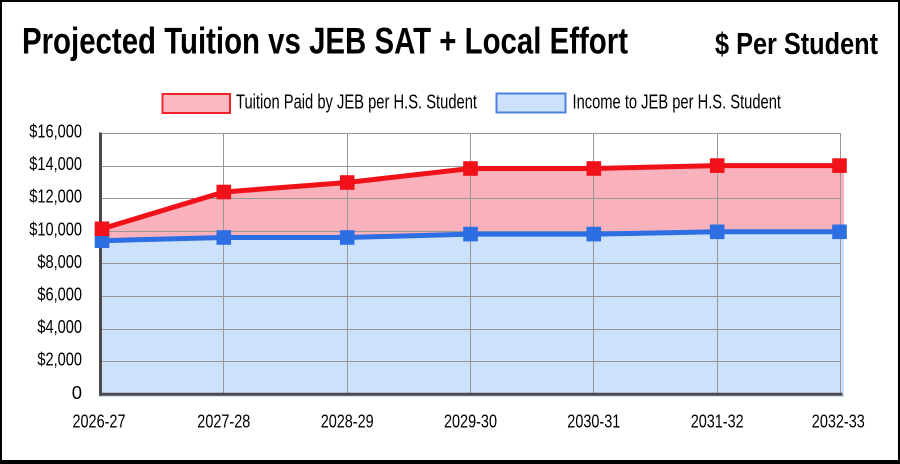 The width and height of the screenshot is (900, 464). Describe the element at coordinates (838, 420) in the screenshot. I see `svg-text: 2032-33` at that location.